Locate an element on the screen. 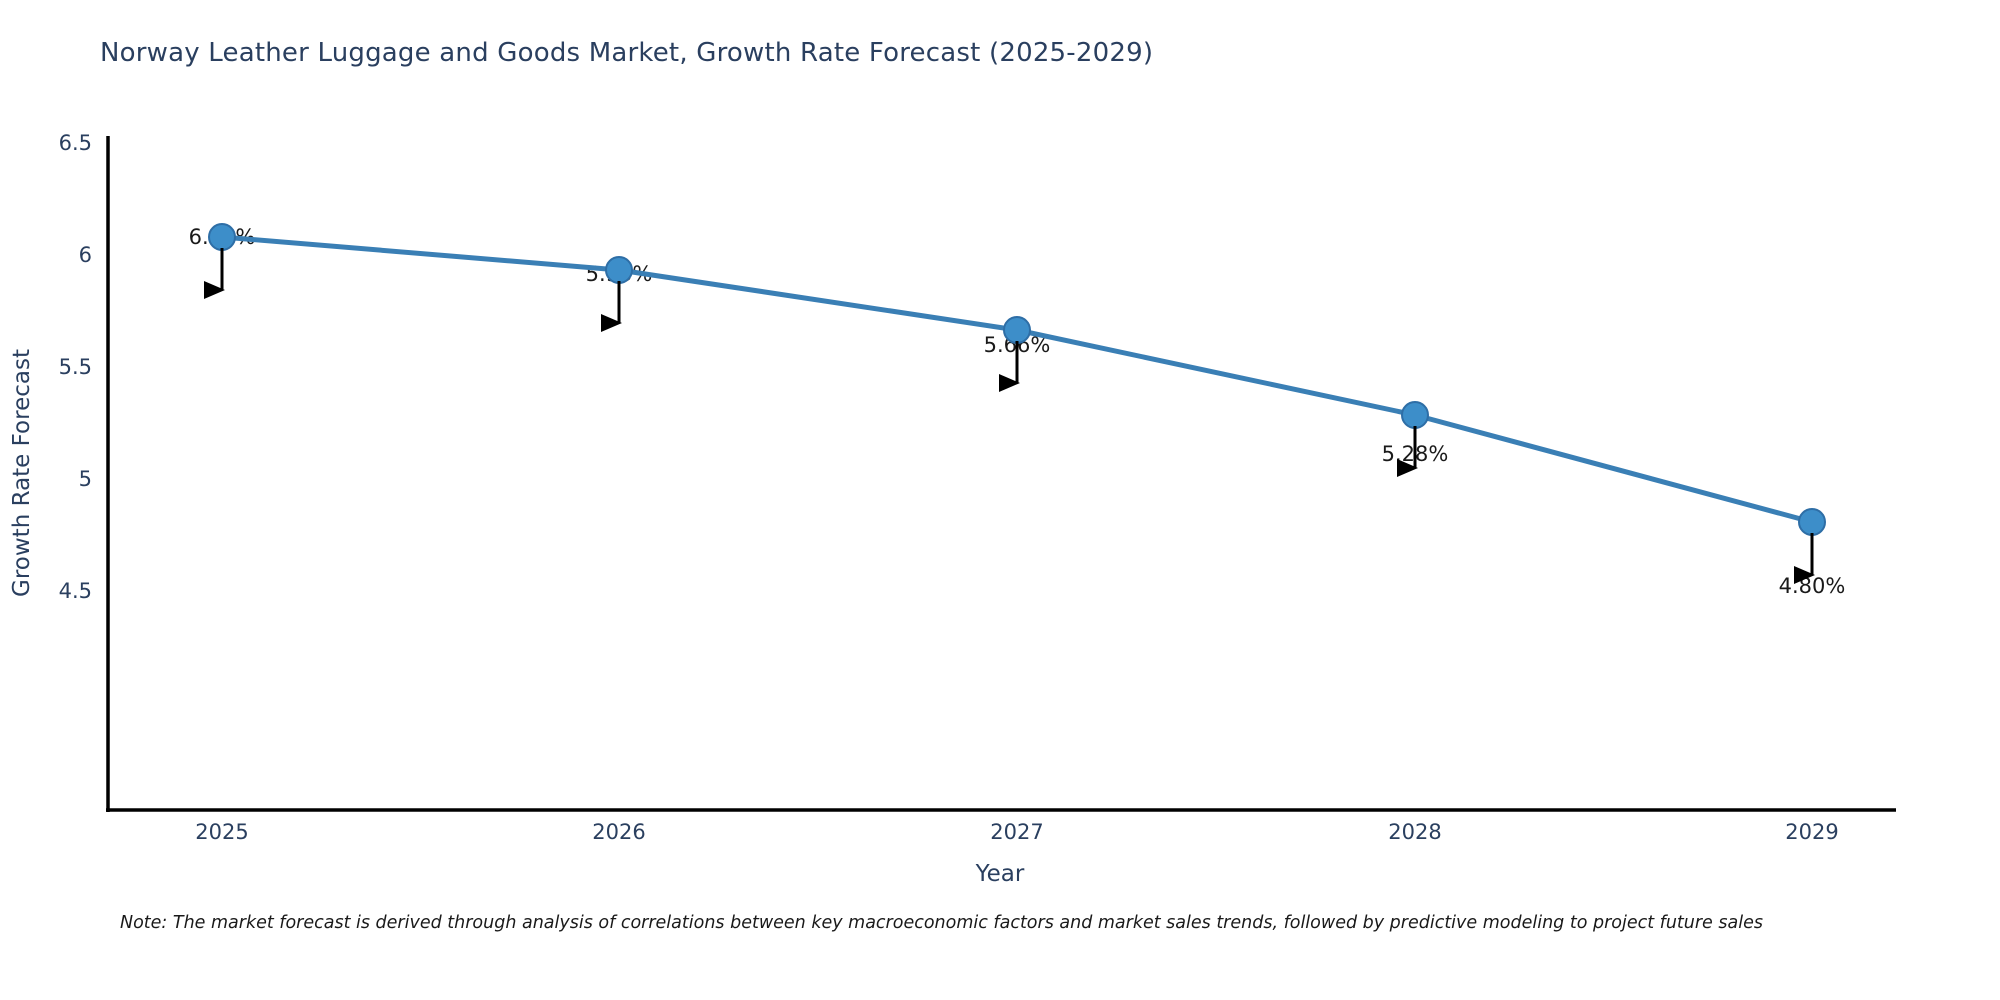 Image resolution: width=2000 pixels, height=1000 pixels. x-tick-label-2028: 2028 is located at coordinates (1415, 832).